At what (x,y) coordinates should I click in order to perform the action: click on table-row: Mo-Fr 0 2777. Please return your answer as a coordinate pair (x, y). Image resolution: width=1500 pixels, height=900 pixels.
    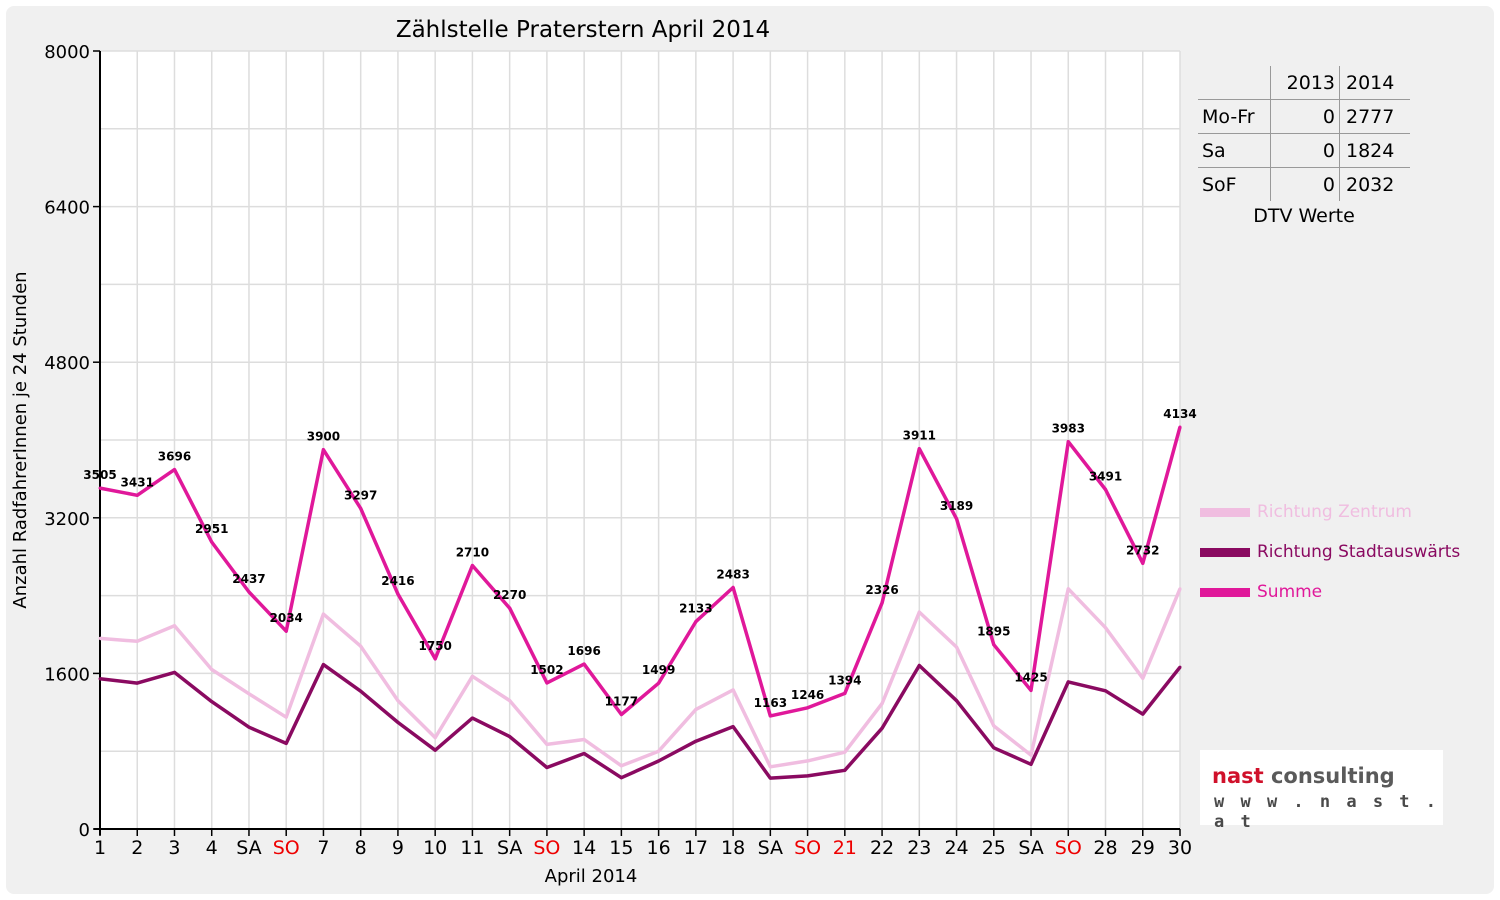
    Looking at the image, I should click on (1304, 116).